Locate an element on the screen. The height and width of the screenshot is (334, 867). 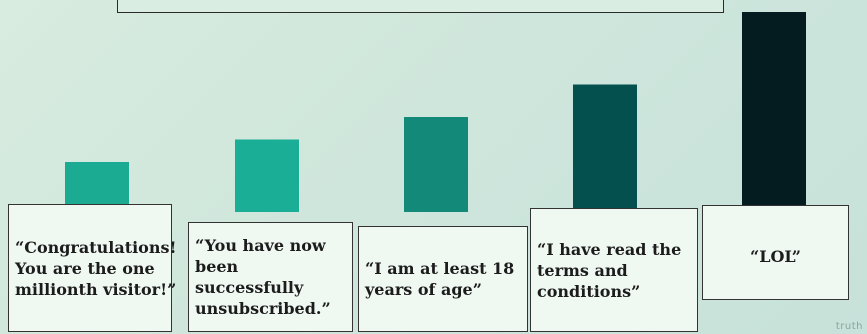
watermark: truth is located at coordinates (849, 326).